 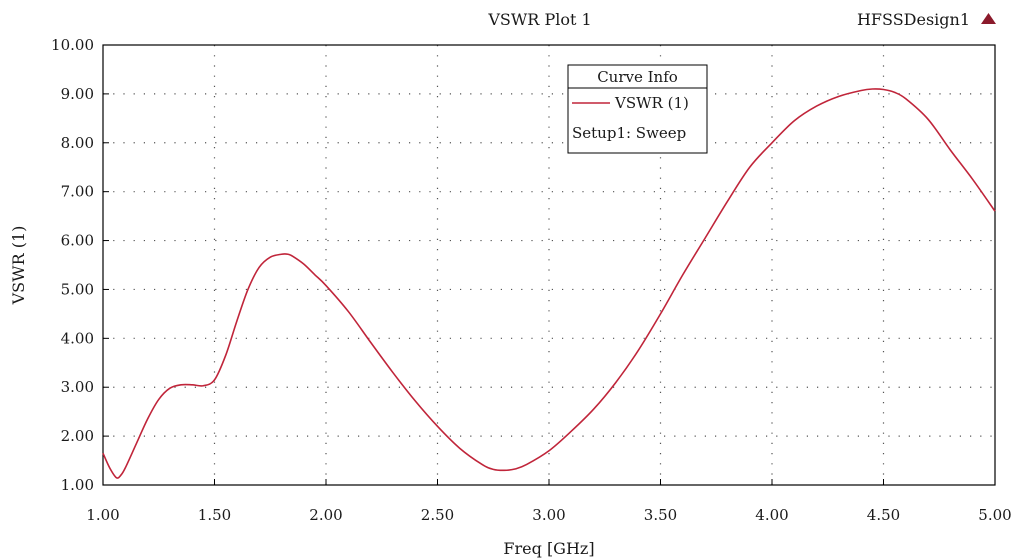 I want to click on y-tick-label: 9.00, so click(x=77, y=94).